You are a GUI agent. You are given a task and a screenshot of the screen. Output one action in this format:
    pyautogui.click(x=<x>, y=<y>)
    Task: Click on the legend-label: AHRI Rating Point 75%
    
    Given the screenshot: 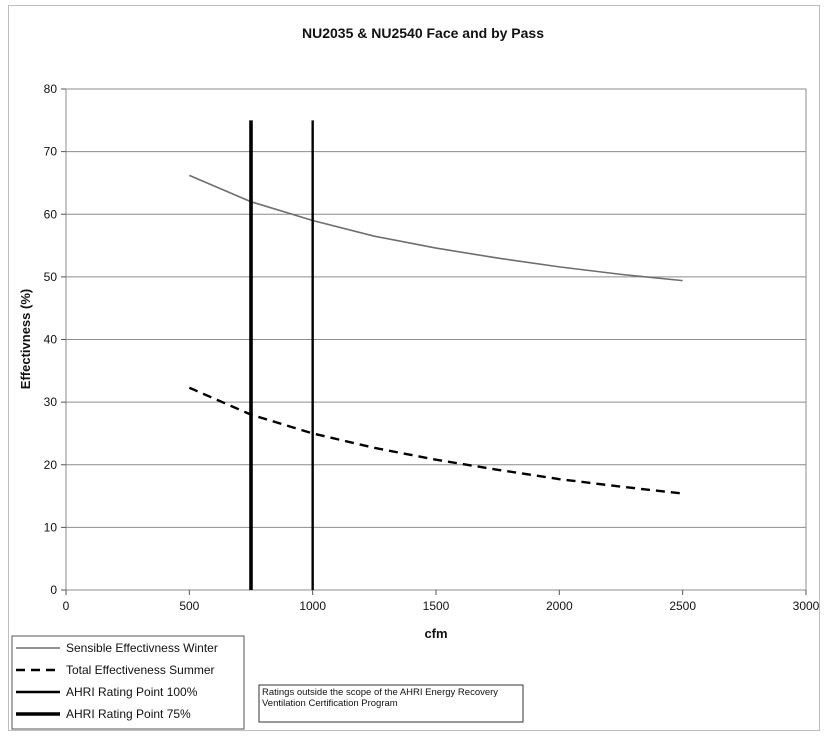 What is the action you would take?
    pyautogui.click(x=128, y=714)
    